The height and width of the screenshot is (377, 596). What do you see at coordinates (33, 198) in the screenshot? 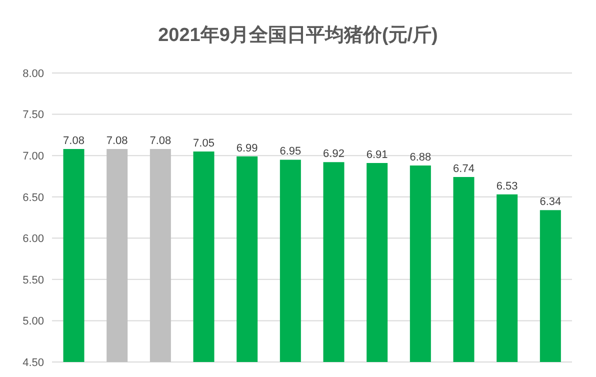
I see `y-tick-label: 6.50` at bounding box center [33, 198].